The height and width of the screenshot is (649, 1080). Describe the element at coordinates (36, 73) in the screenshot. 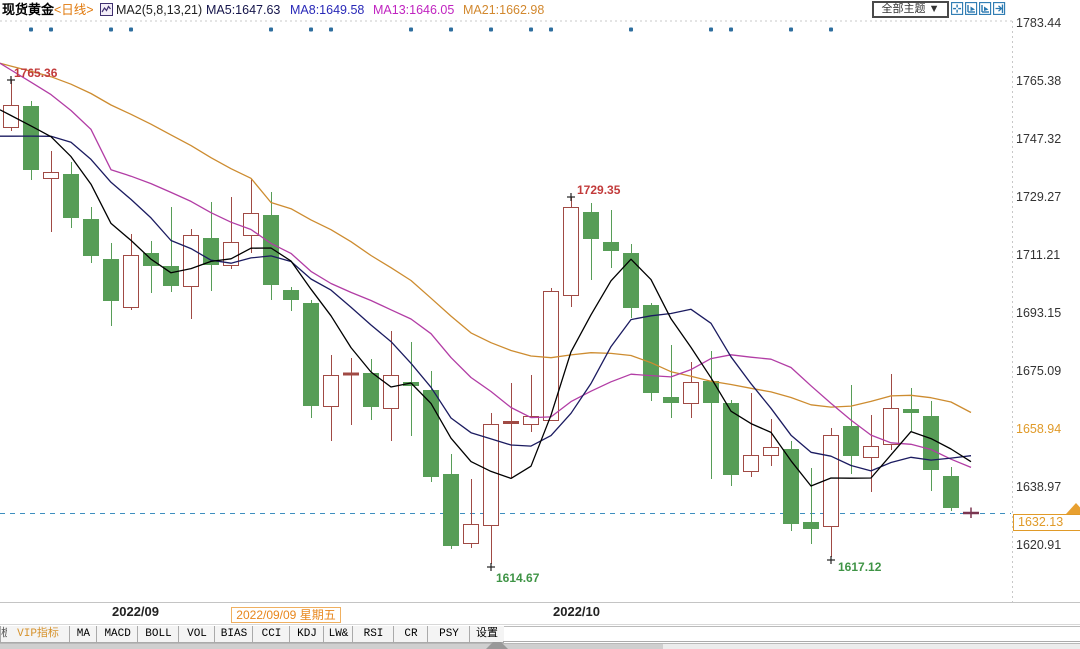

I see `svg-text: 1765.36` at that location.